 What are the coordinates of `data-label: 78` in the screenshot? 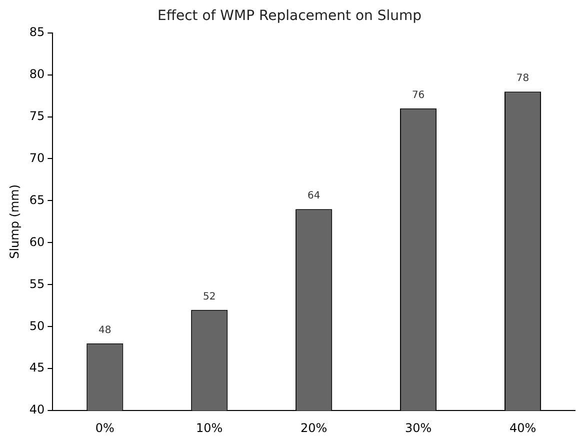 It's located at (523, 78).